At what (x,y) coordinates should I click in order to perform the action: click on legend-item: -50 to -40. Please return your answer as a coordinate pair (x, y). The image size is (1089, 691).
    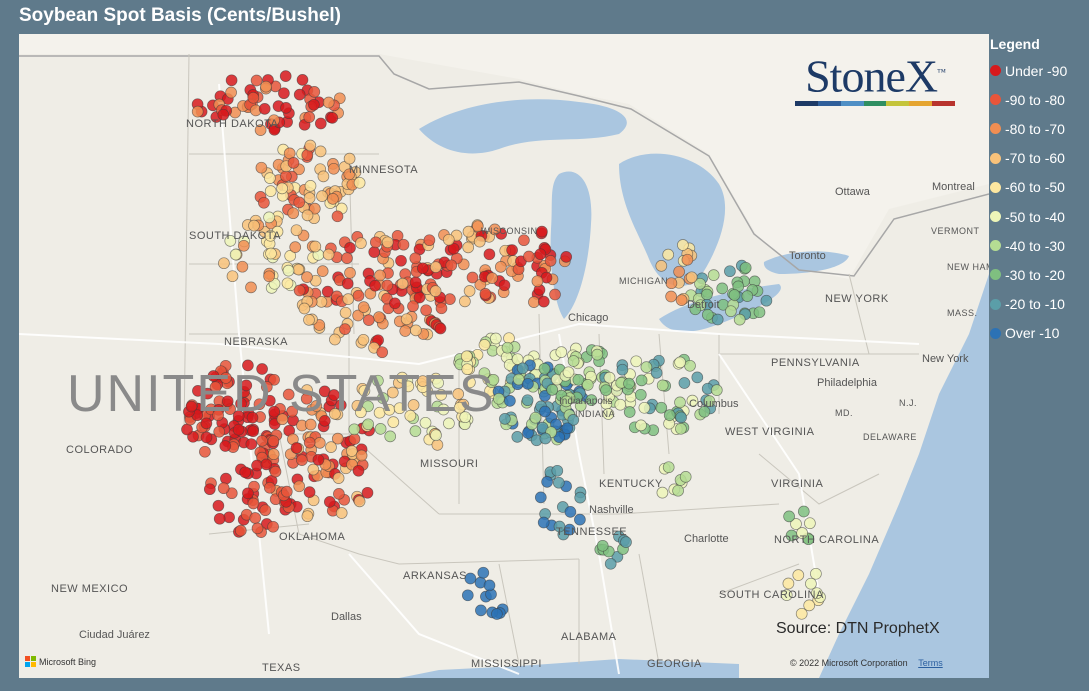
    Looking at the image, I should click on (1039, 216).